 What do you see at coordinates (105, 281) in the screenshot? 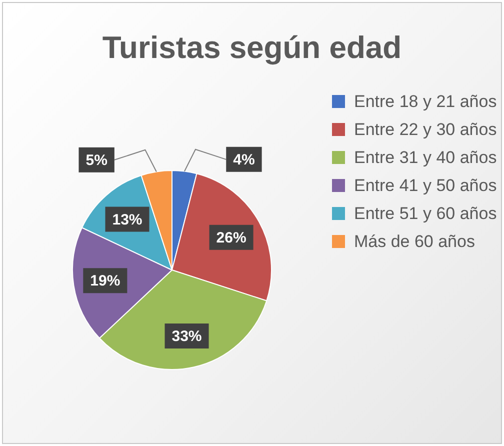
I see `data-label: 19%` at bounding box center [105, 281].